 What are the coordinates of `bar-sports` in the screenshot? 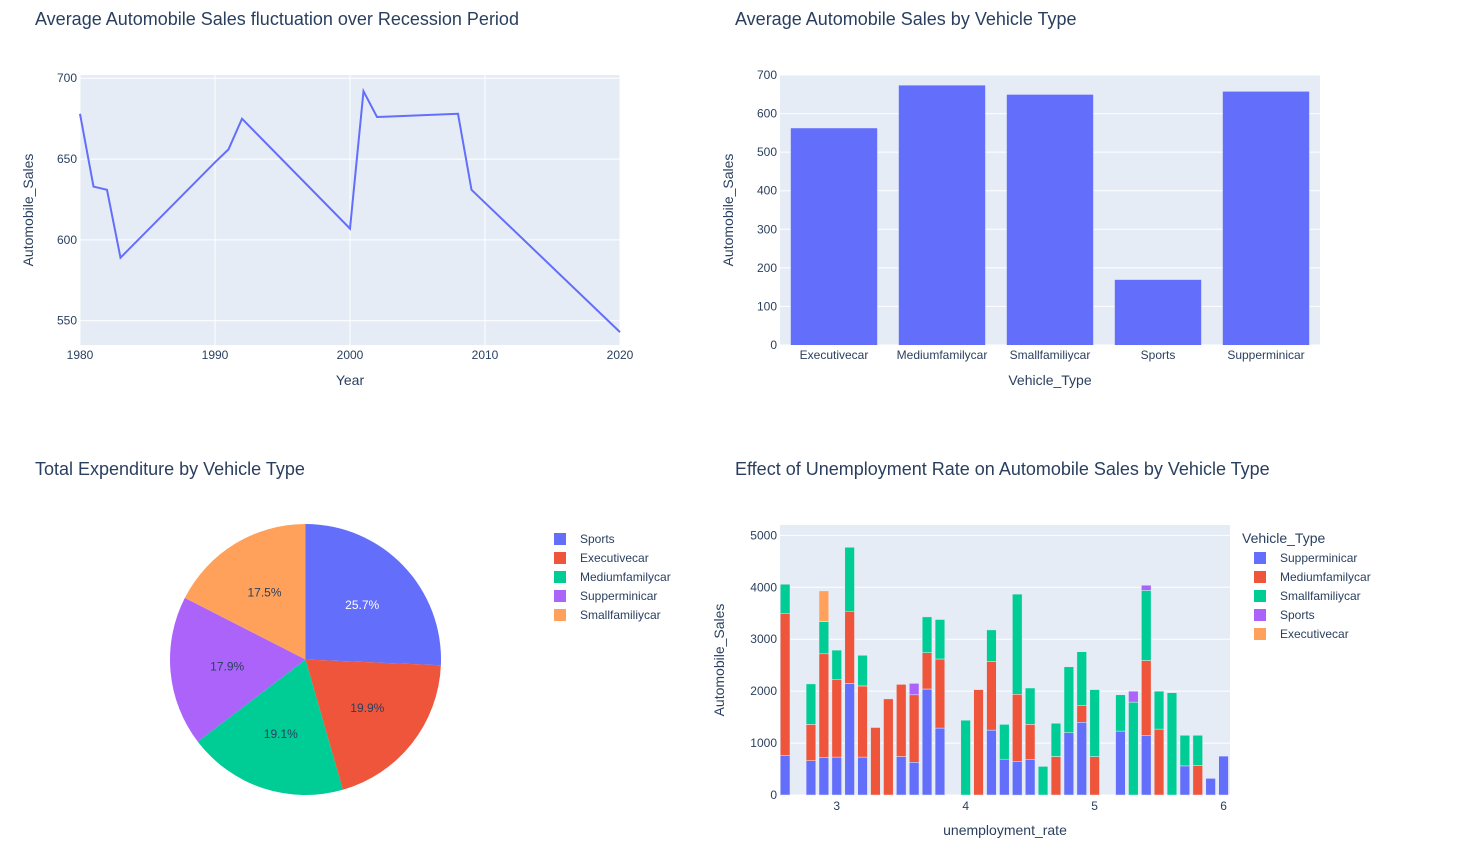 It's located at (1158, 312).